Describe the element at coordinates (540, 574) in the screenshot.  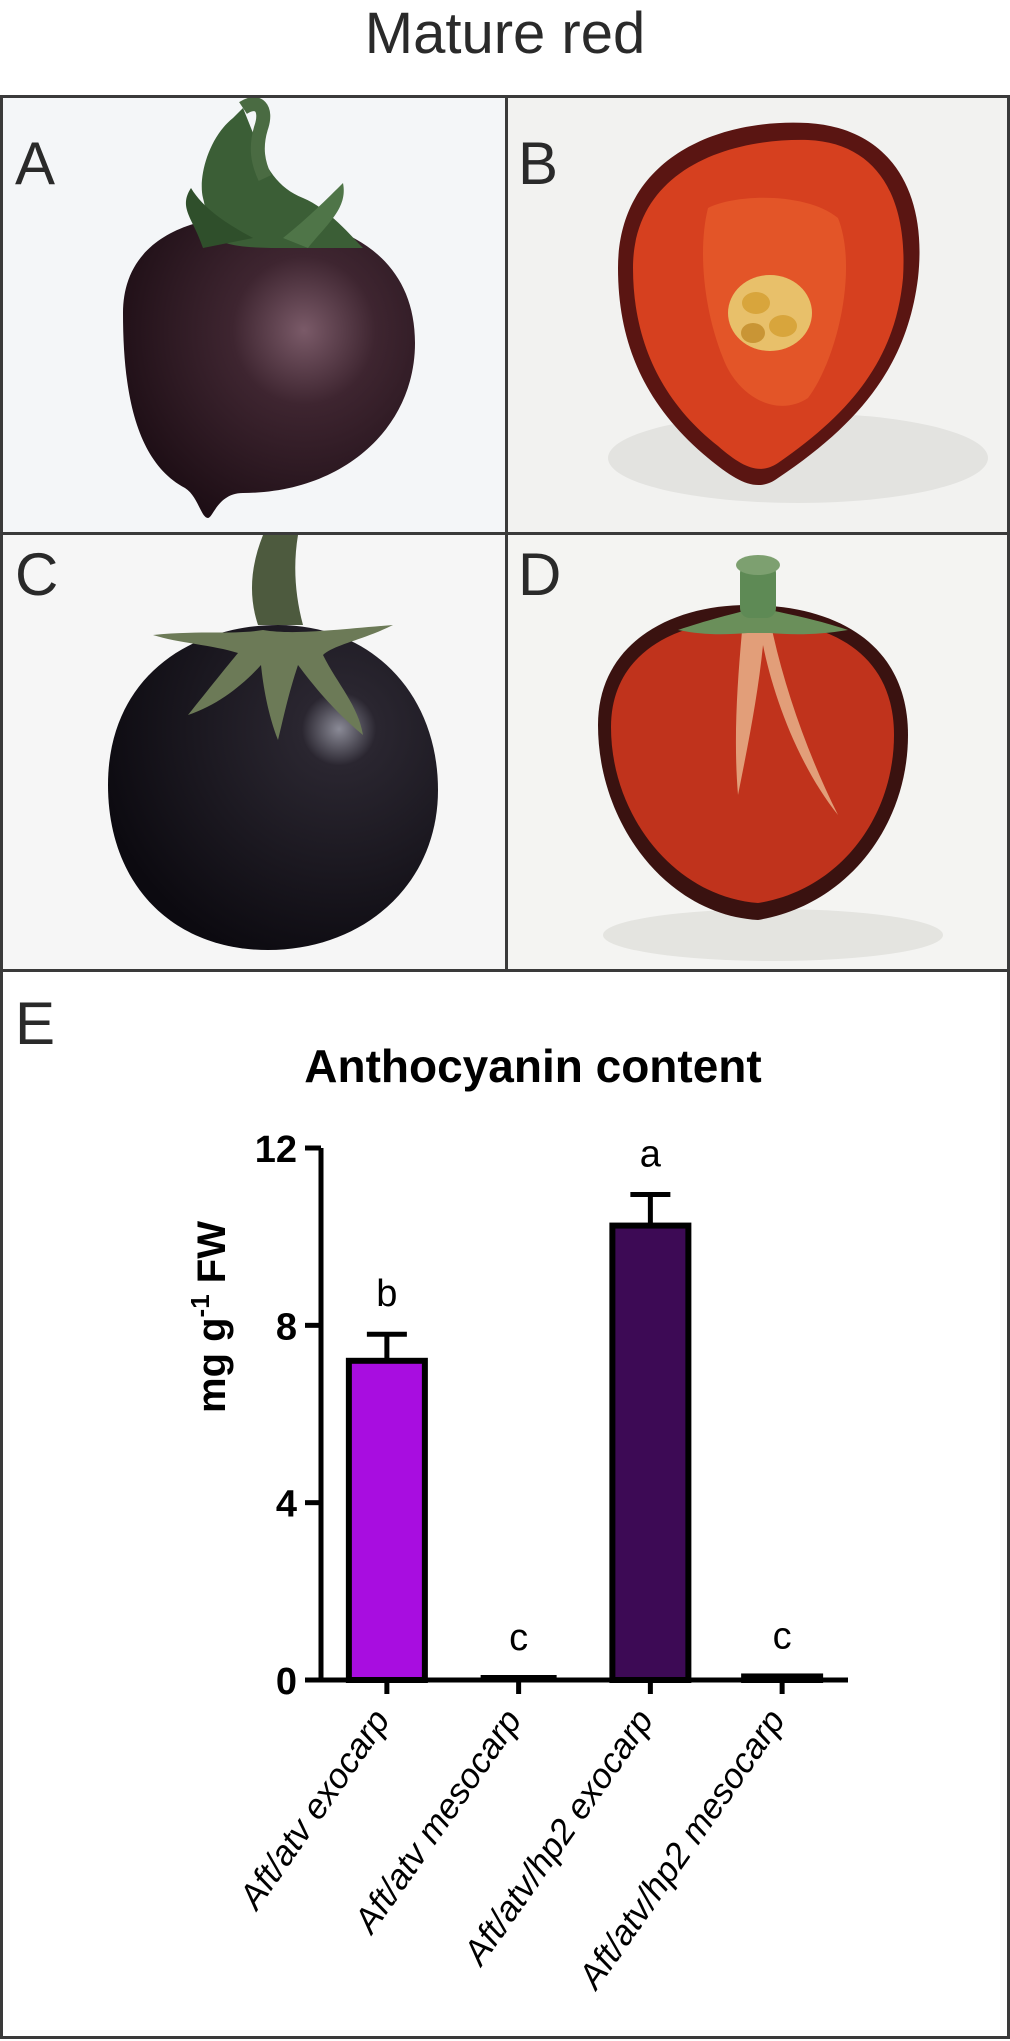
I see `panel-letter: D` at that location.